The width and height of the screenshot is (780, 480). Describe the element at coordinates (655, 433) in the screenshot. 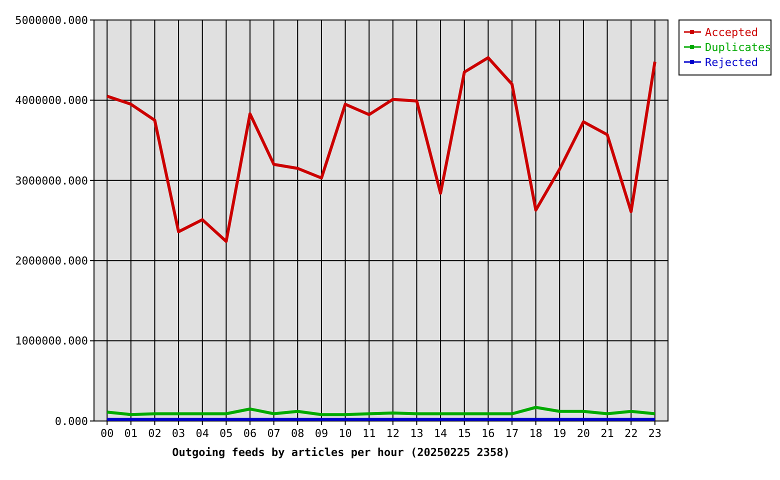

I see `x-tick-label: 23` at that location.